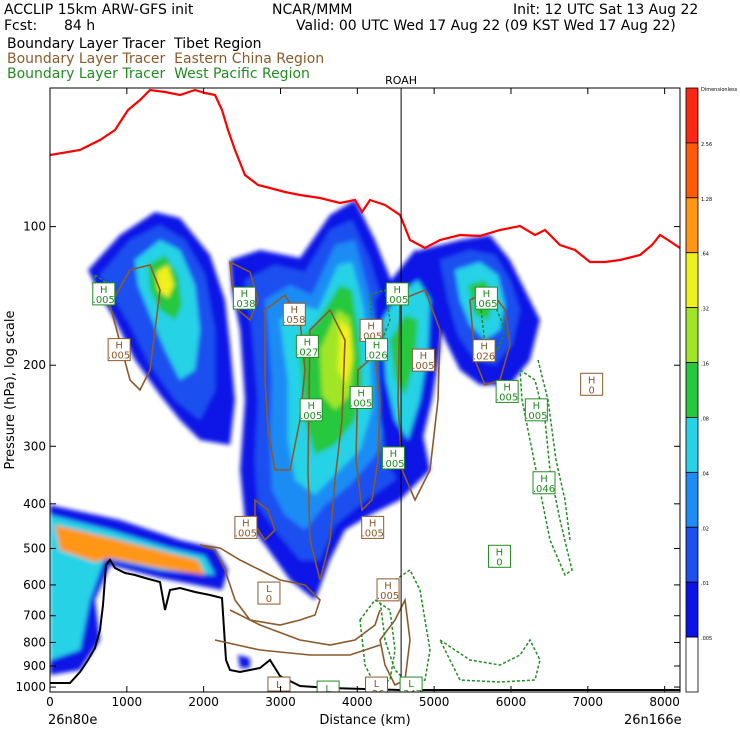  Describe the element at coordinates (34, 504) in the screenshot. I see `y-tick-label: 400` at that location.